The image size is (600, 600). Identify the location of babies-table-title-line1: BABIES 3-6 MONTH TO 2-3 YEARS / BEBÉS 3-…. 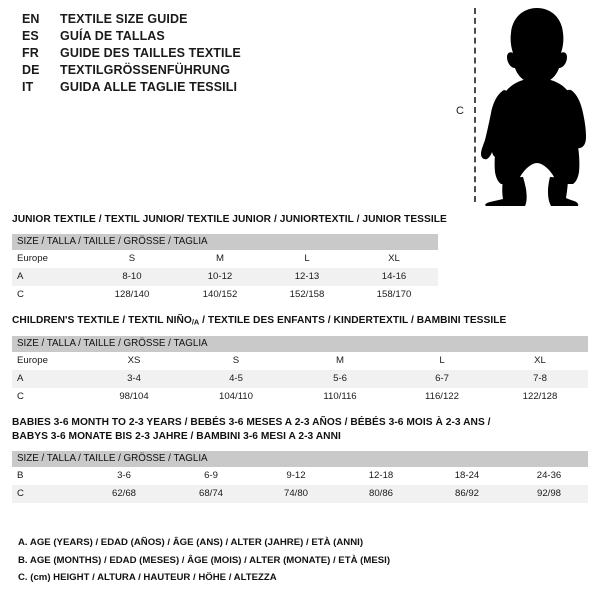
(251, 422).